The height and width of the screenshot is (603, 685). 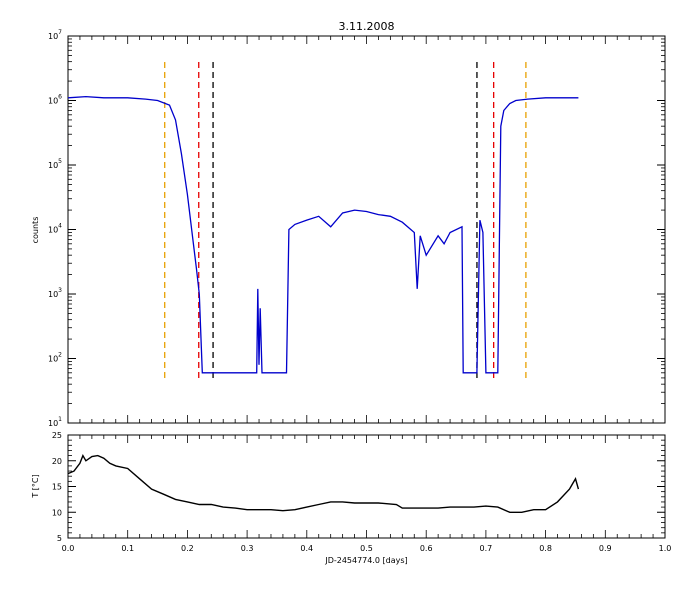 I want to click on x-tick-label: 0.3, so click(x=247, y=548).